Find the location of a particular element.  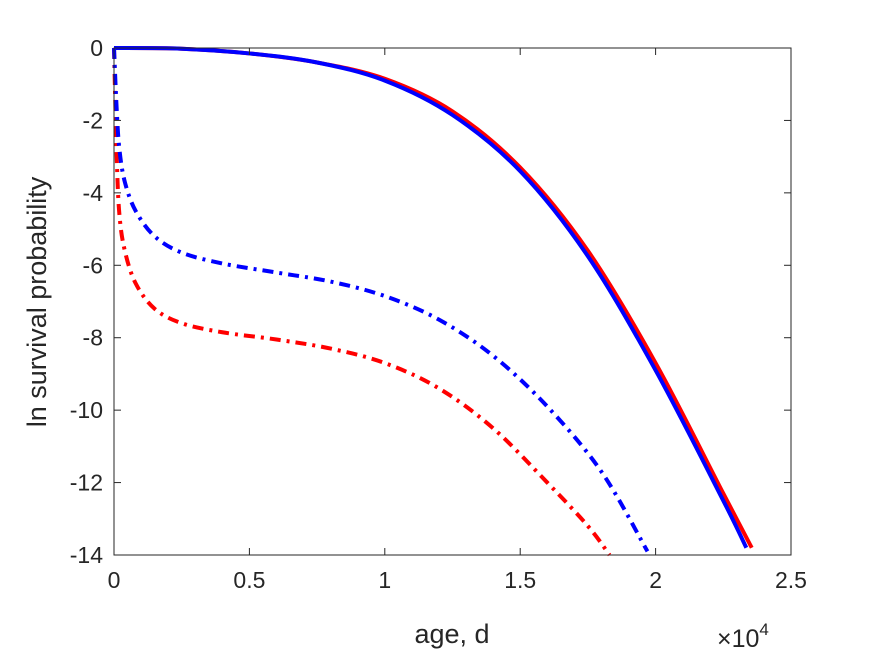

x-tick-label: 2 is located at coordinates (655, 580).